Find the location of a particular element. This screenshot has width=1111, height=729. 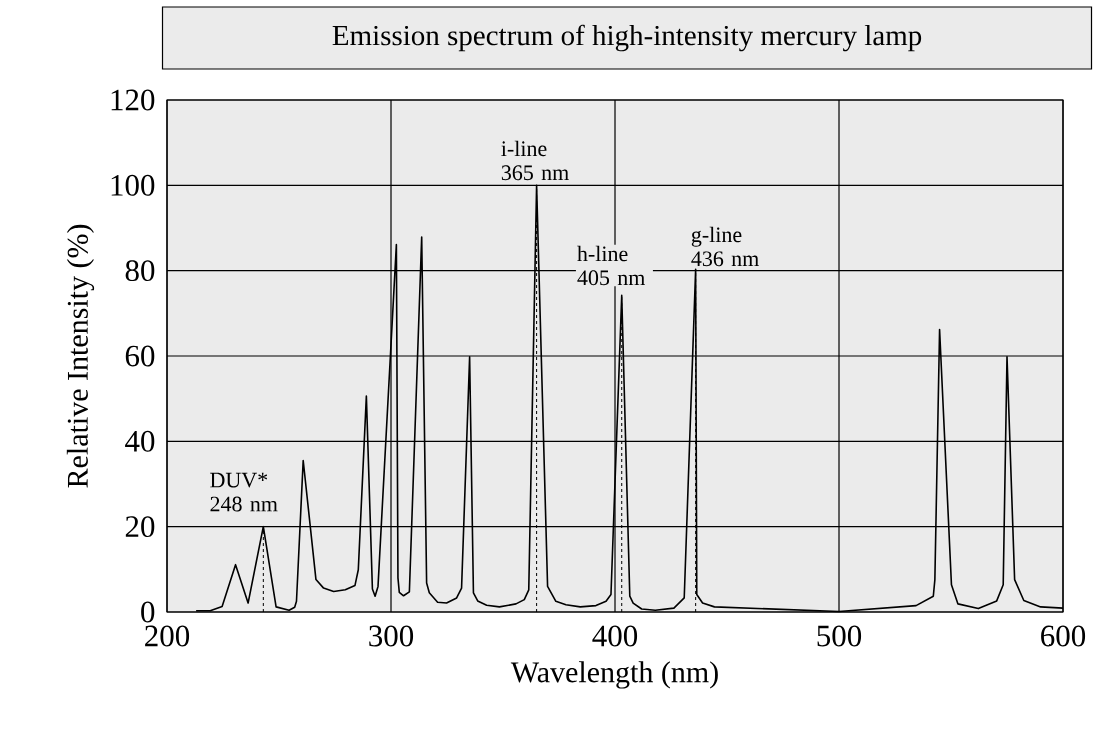

y-axis-title: Relative Intensity (%) is located at coordinates (80, 356).